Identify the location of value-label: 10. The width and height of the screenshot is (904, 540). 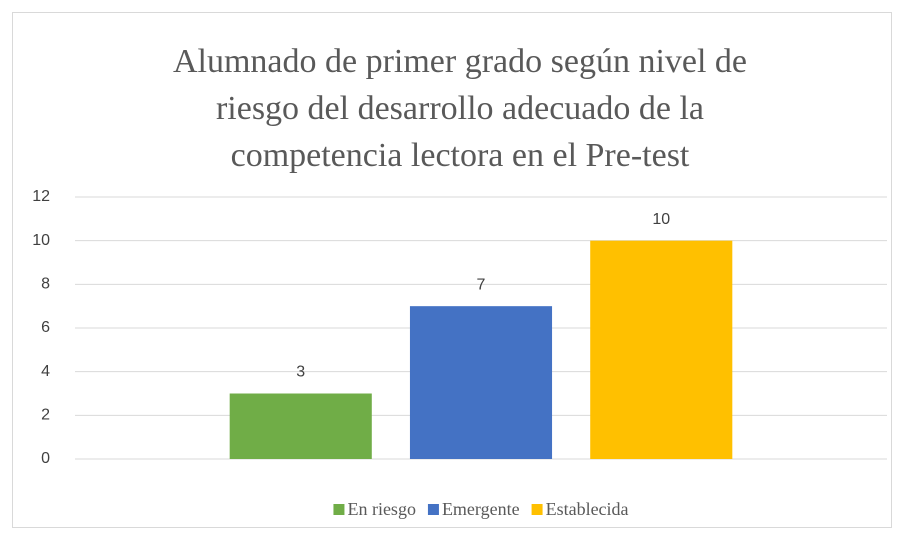
(661, 219).